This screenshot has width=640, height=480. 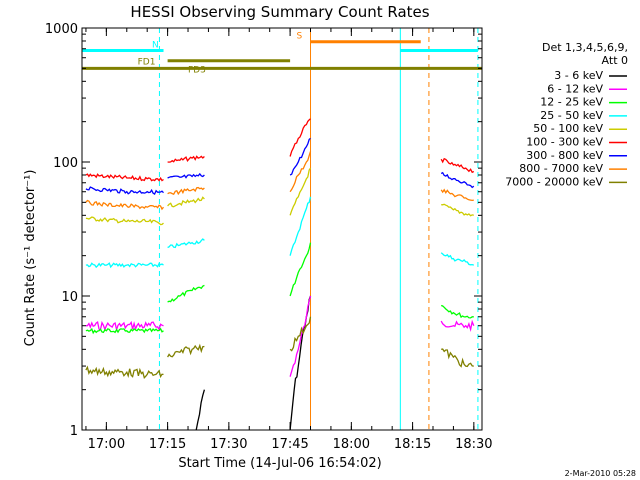 What do you see at coordinates (69, 297) in the screenshot?
I see `y-tick-label: 10` at bounding box center [69, 297].